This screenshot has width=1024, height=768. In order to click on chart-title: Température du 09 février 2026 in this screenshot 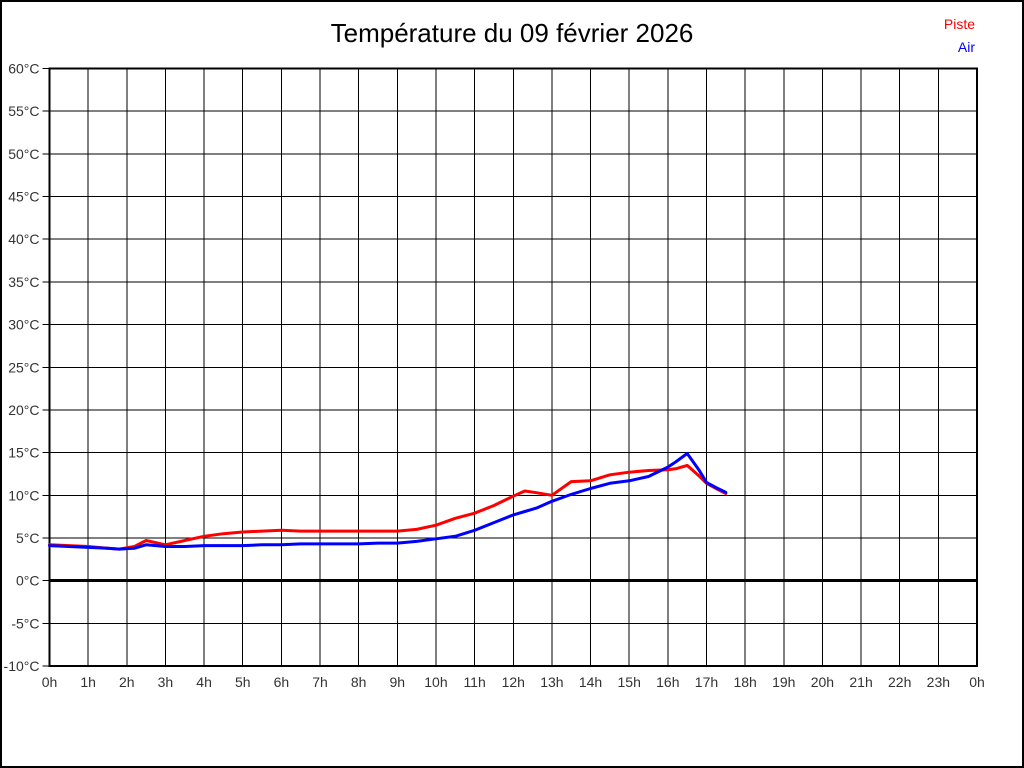, I will do `click(512, 33)`.